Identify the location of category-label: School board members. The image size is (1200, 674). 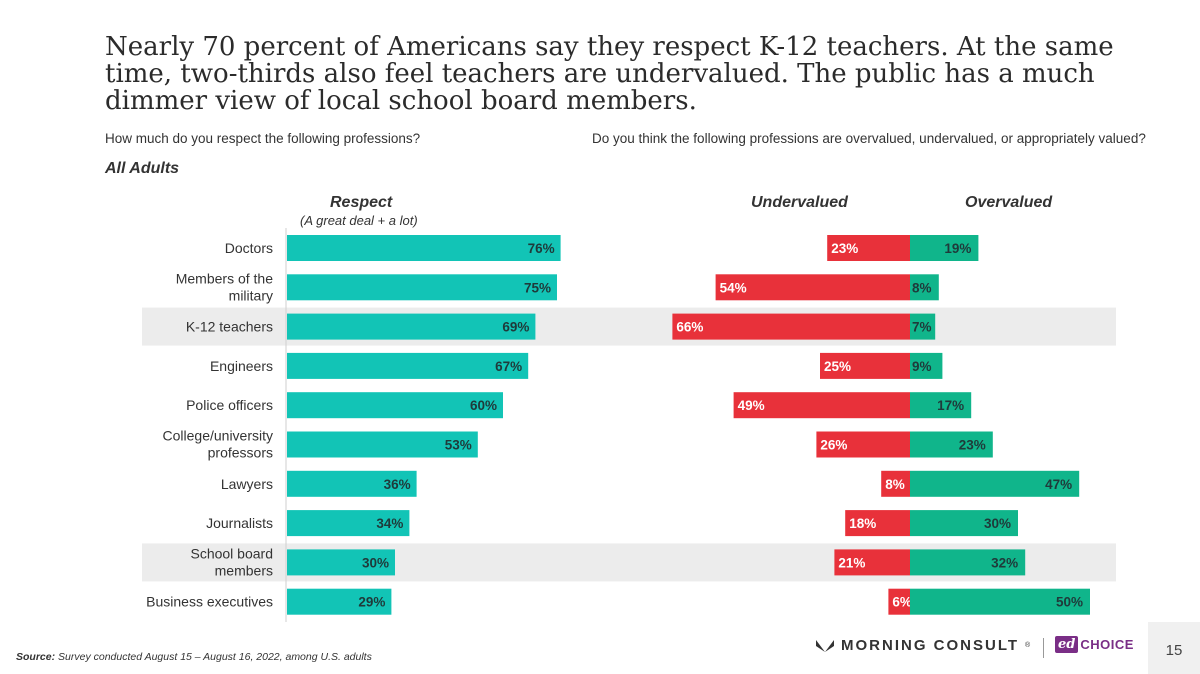
(231, 561).